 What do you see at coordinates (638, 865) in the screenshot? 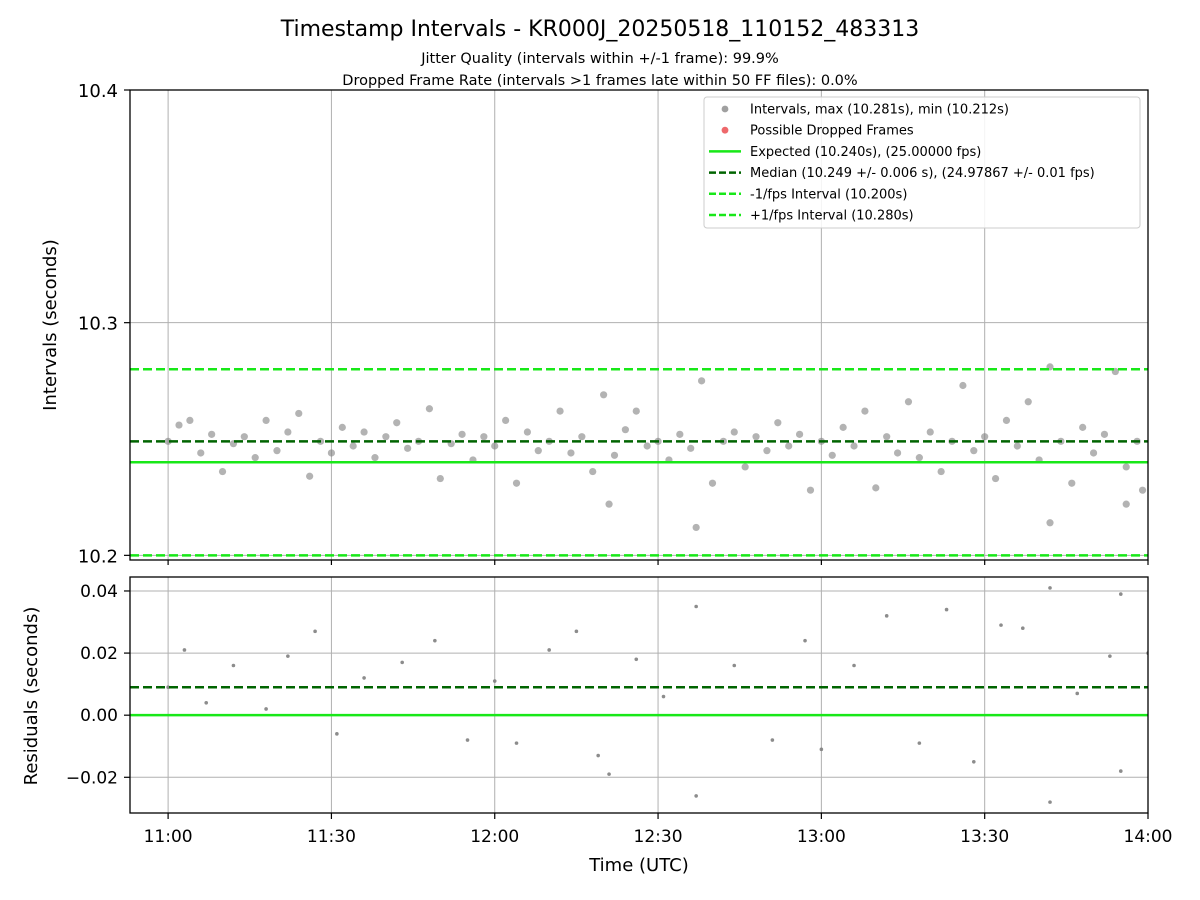
I see `x-axis-label: Time (UTC)` at bounding box center [638, 865].